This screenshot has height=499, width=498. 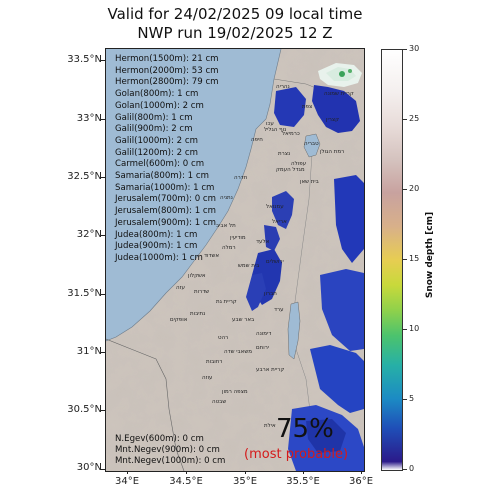 I want to click on station-entry: Galil(800m): 1 cm, so click(x=154, y=117).